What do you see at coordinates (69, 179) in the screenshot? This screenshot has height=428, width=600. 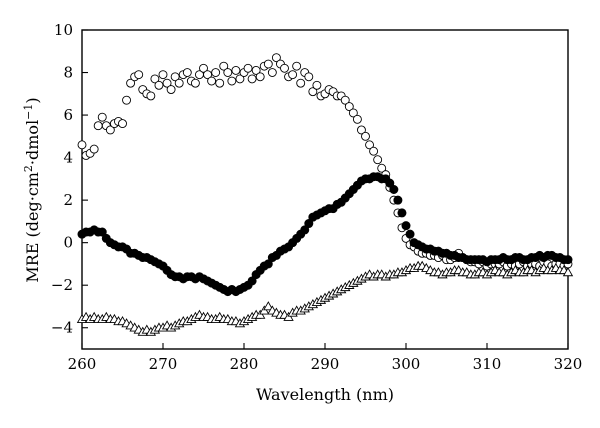 I see `y-axis-ticks: −4 −2 0 2 4 6 8 10` at bounding box center [69, 179].